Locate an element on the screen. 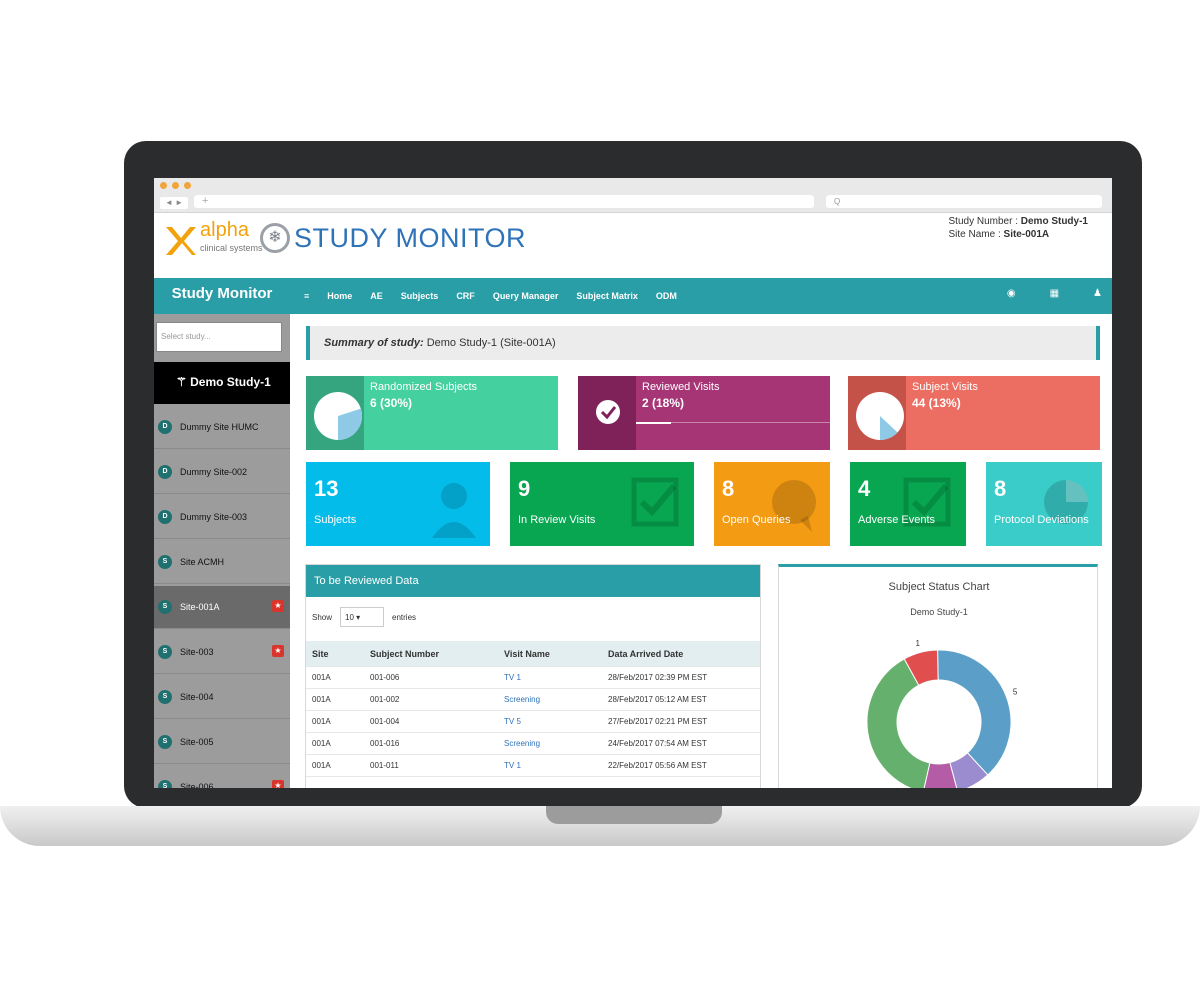  nav-odm: ODM is located at coordinates (666, 296).